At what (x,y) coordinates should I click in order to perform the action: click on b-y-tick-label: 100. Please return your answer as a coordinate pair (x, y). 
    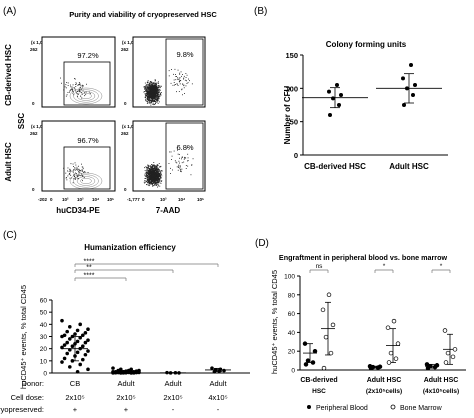
    Looking at the image, I should click on (291, 88).